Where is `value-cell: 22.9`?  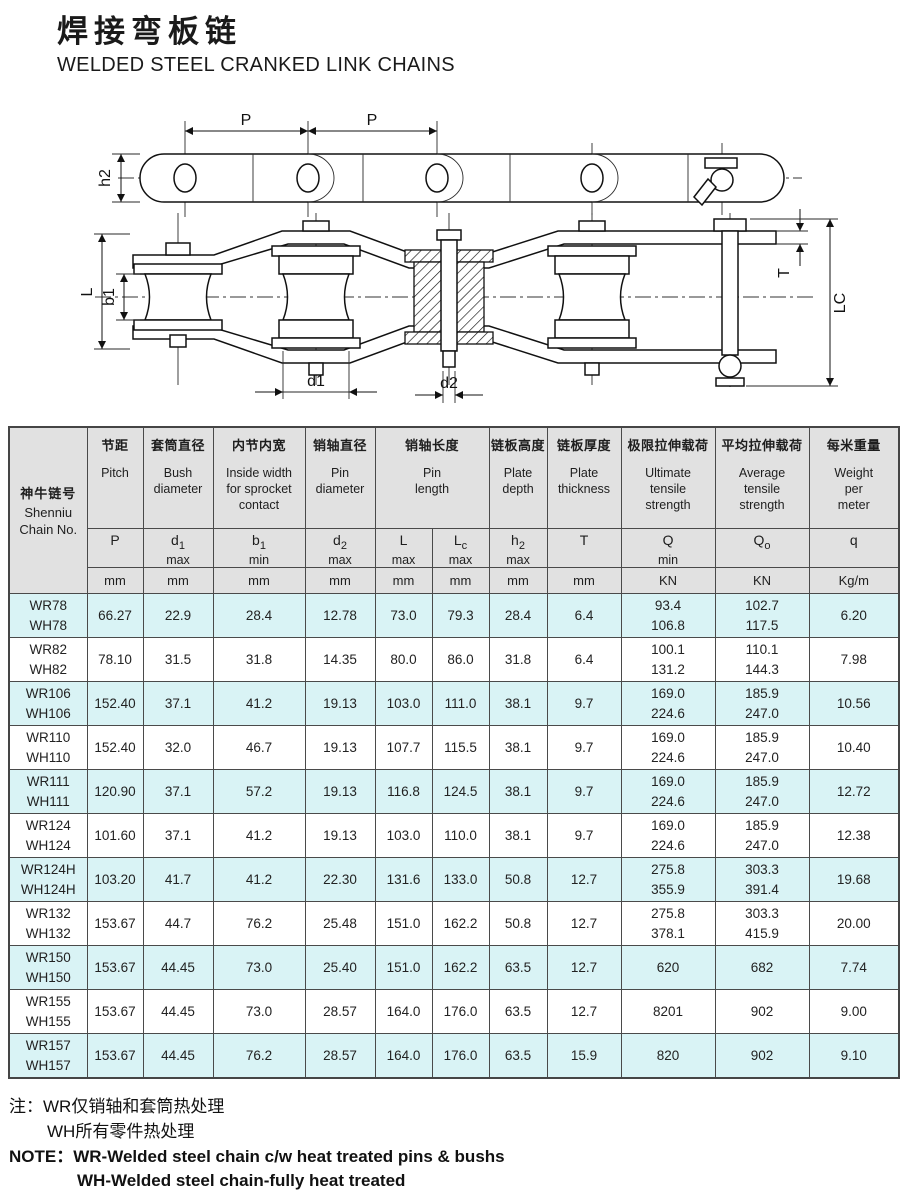 value-cell: 22.9 is located at coordinates (178, 616).